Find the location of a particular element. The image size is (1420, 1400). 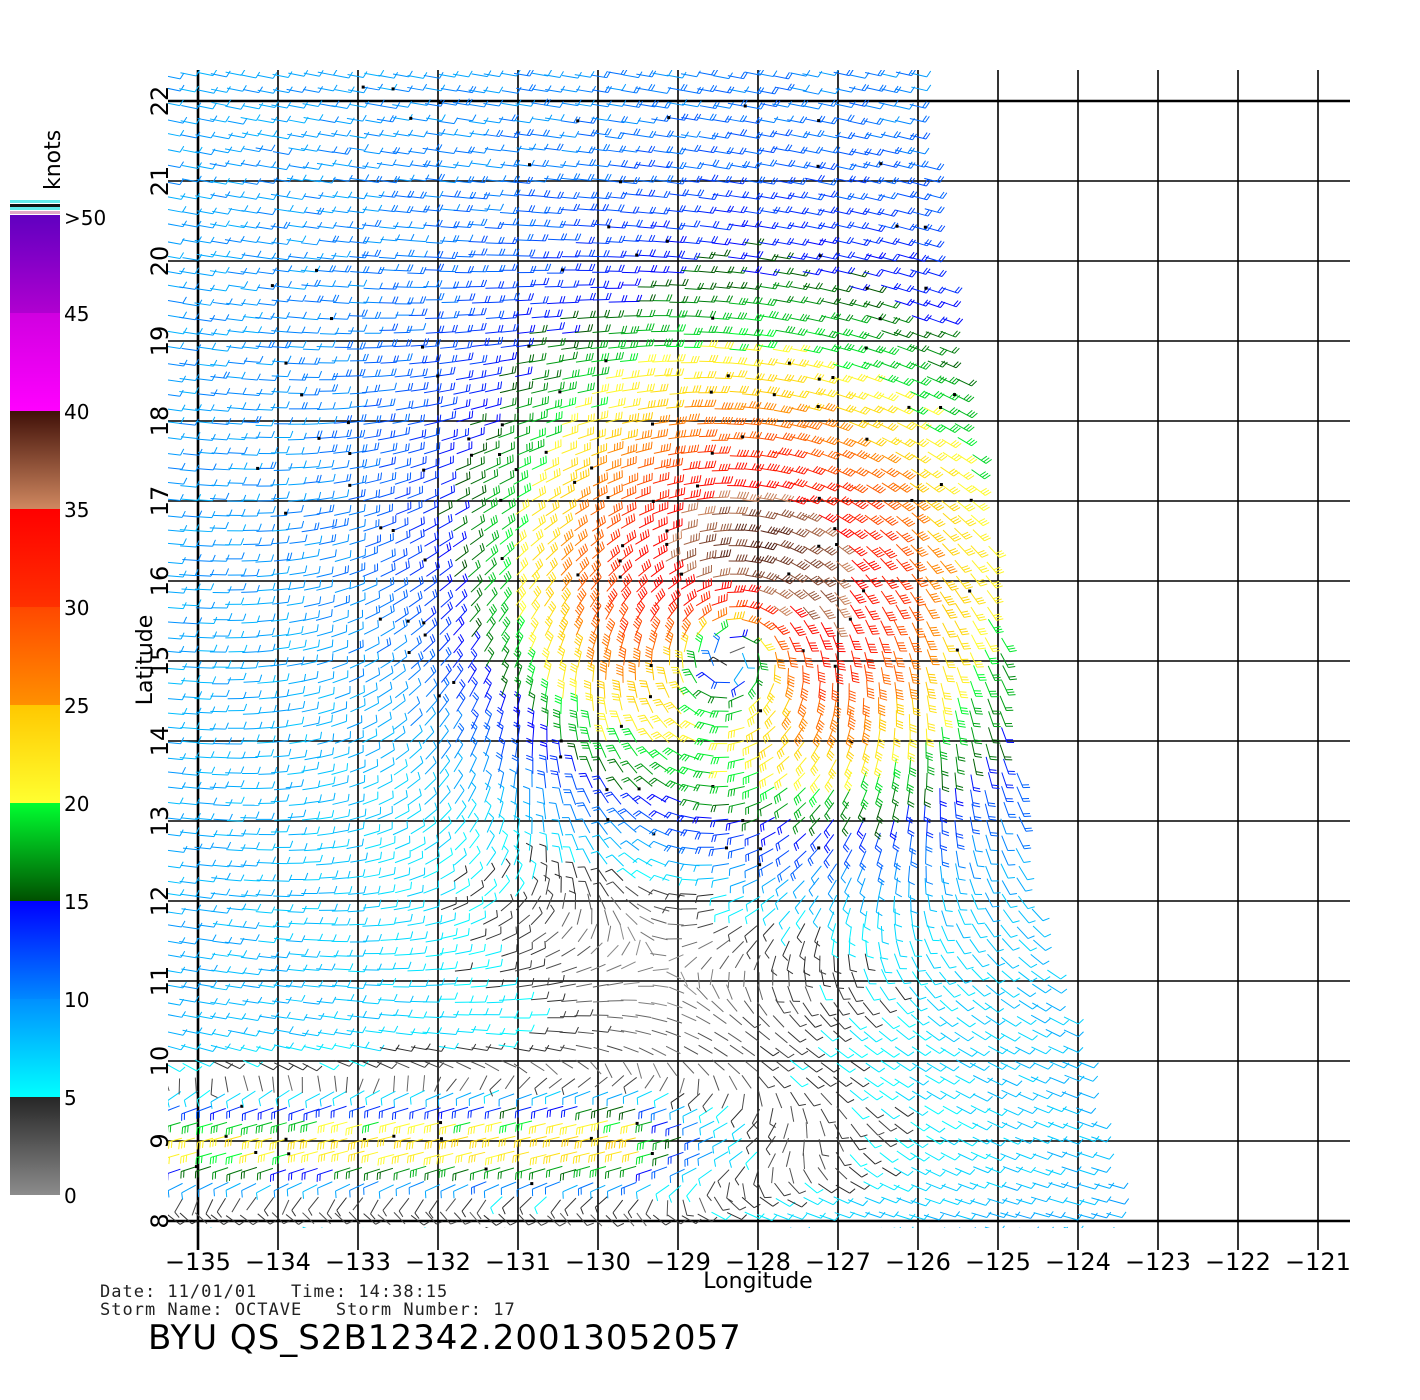

longitude-tick-label: −126 is located at coordinates (918, 1262).